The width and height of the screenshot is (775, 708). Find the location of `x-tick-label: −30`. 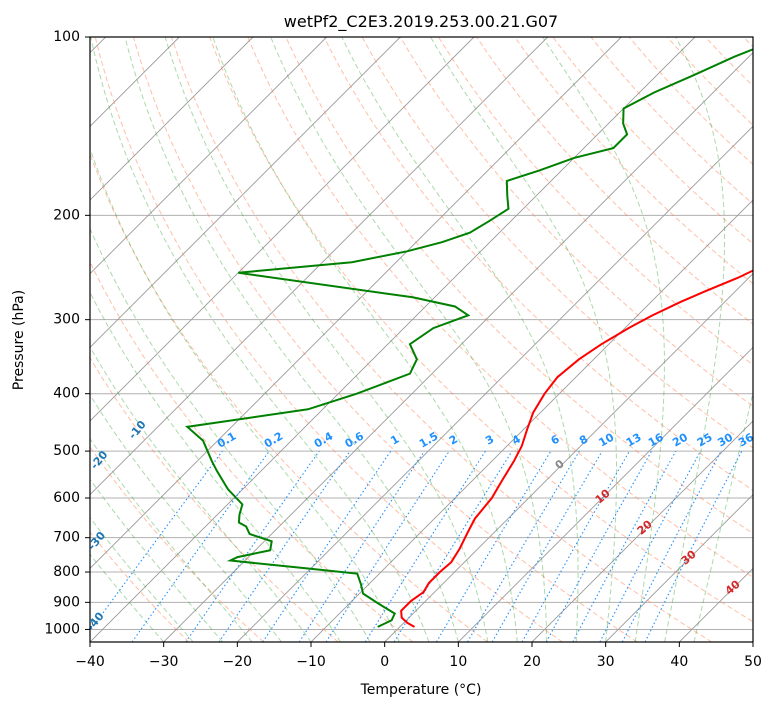

x-tick-label: −30 is located at coordinates (164, 662).